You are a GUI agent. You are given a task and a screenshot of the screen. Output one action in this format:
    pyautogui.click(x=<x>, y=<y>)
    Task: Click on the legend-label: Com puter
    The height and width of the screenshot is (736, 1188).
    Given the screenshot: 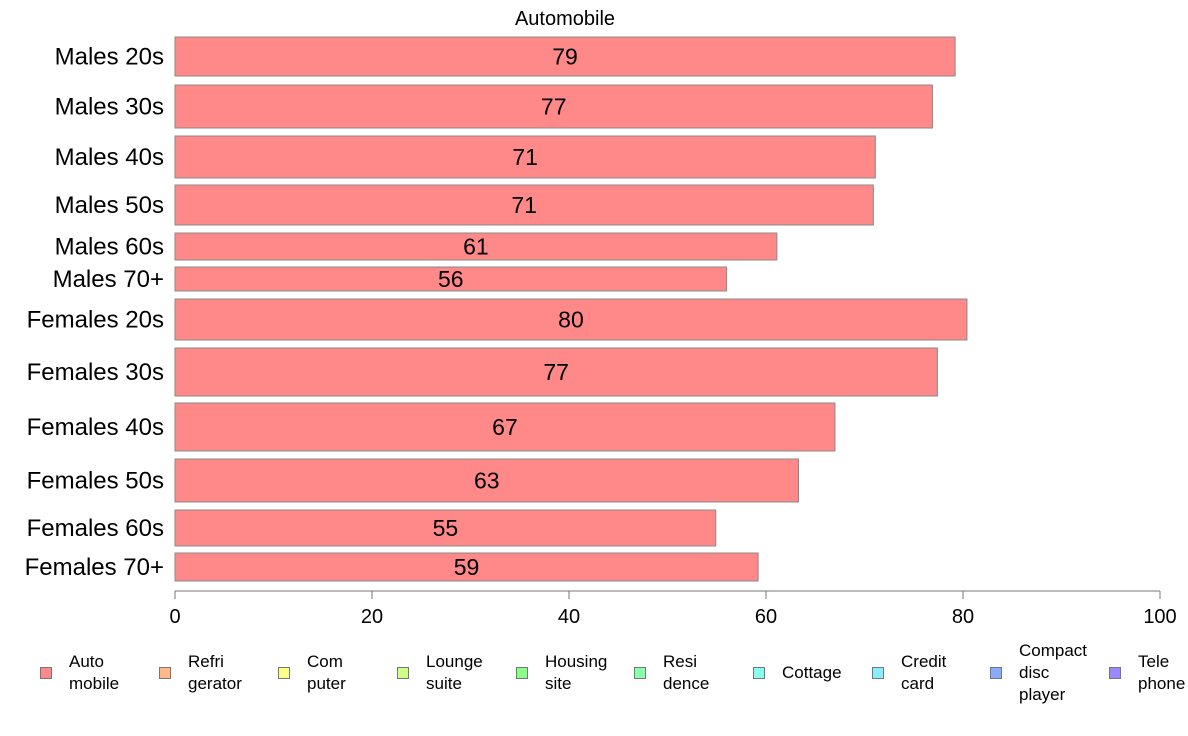 What is the action you would take?
    pyautogui.click(x=326, y=672)
    